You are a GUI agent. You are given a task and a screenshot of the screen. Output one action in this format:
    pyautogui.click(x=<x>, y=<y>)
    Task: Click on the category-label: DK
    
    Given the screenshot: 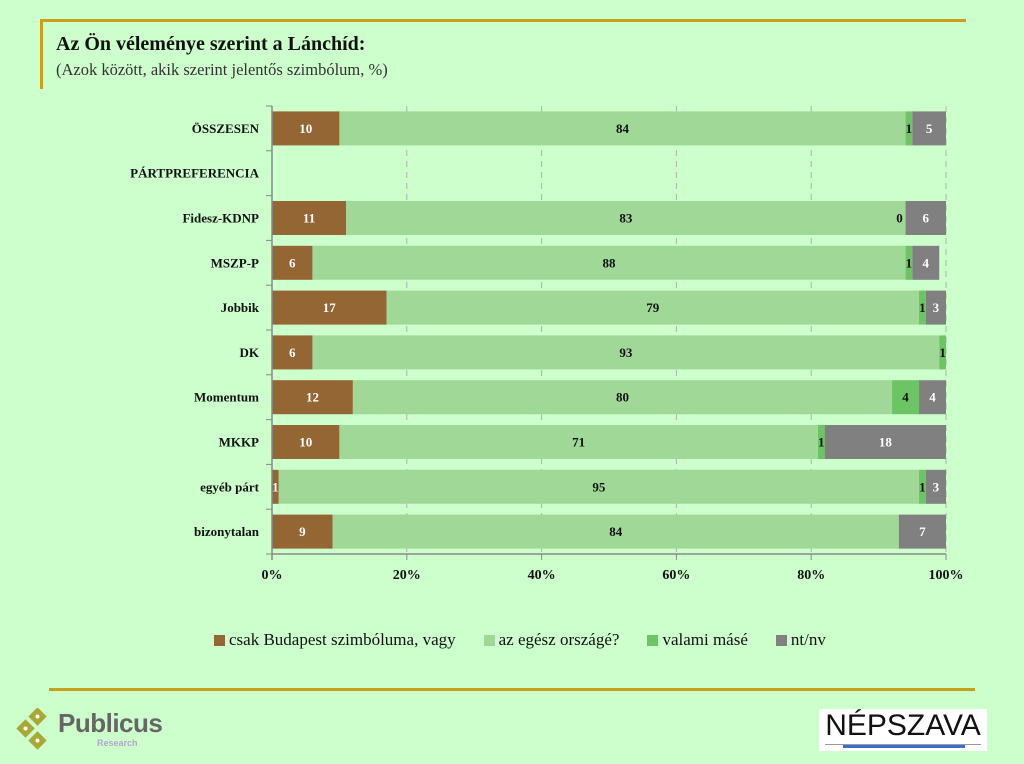 What is the action you would take?
    pyautogui.click(x=250, y=352)
    